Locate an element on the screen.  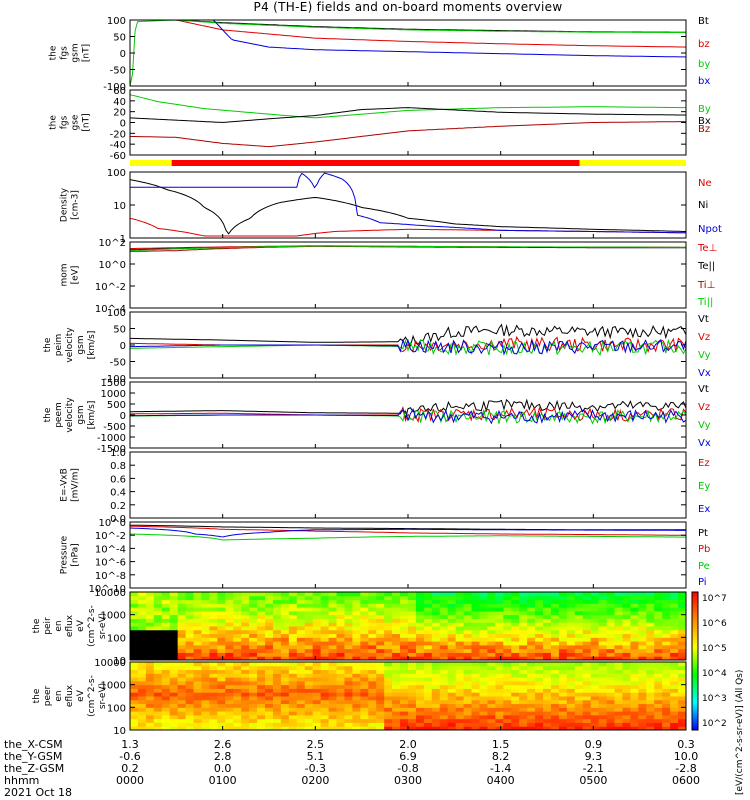
y-axis-label: thepeemvelocitygsm[km/s] is located at coordinates (70, 415).